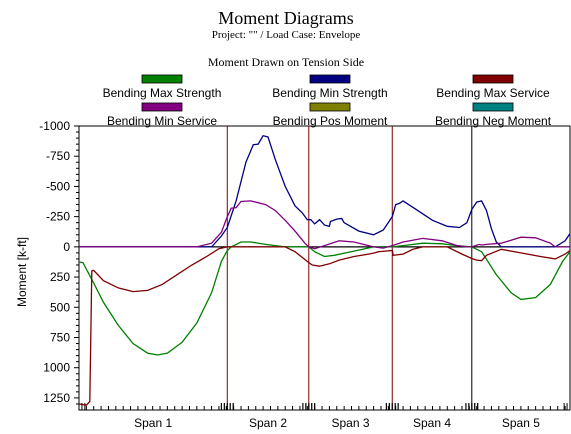 This screenshot has width=571, height=434. I want to click on series-line-bending-min-service, so click(324, 225).